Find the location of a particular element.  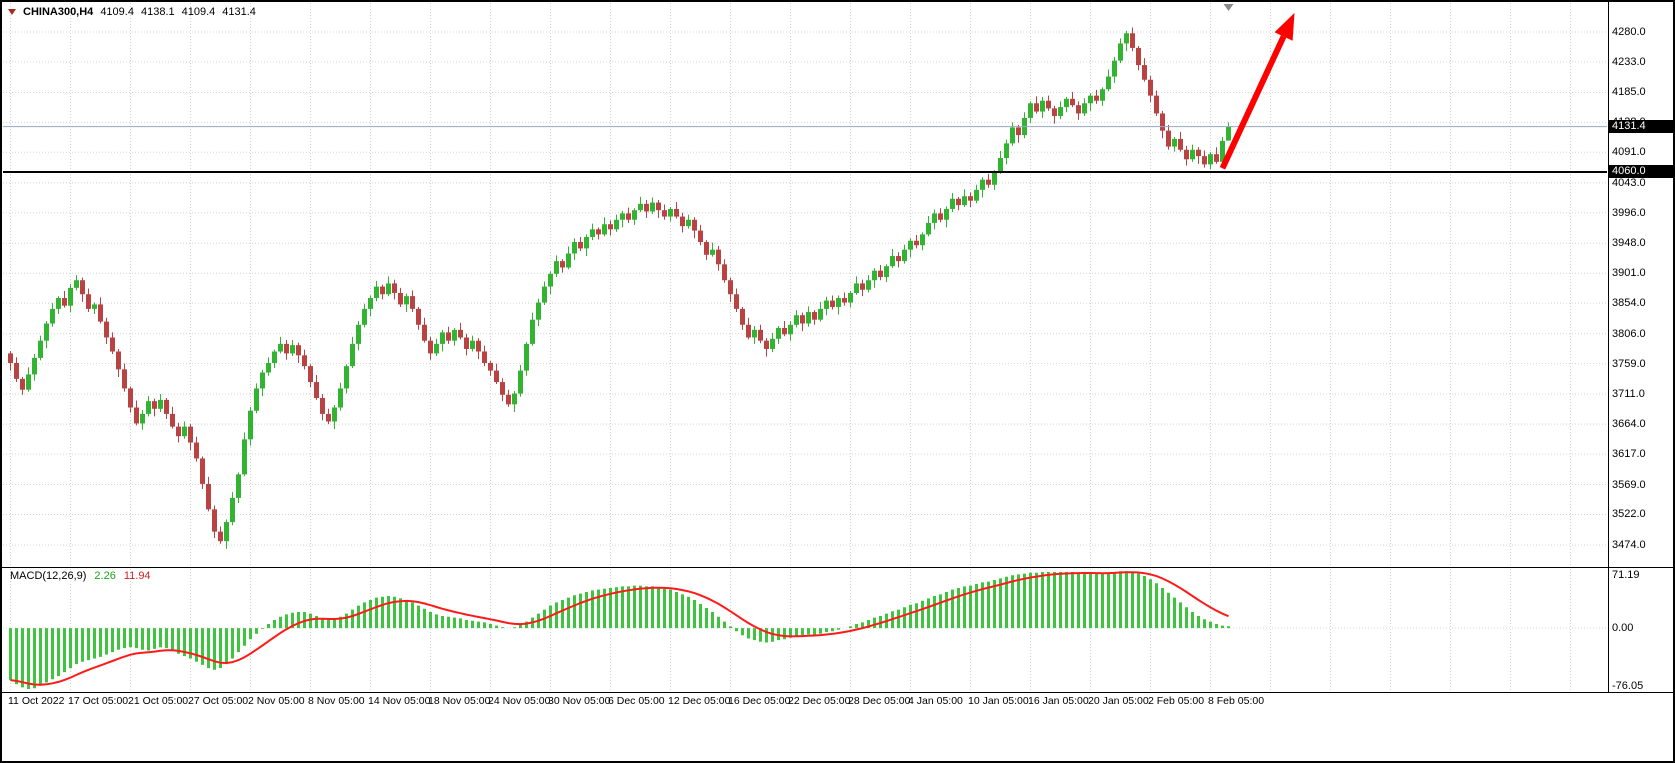

time-axis-label: 20 Jan 05:00 is located at coordinates (1118, 701).